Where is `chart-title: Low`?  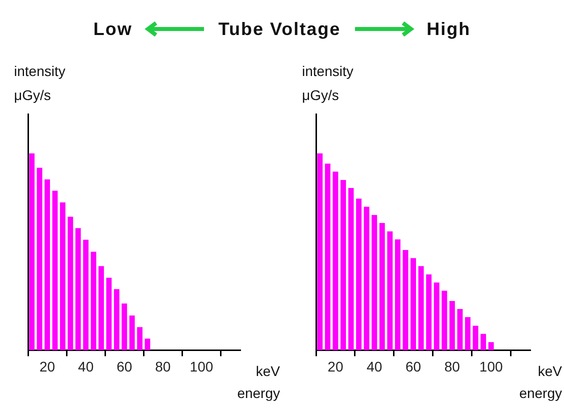 chart-title: Low is located at coordinates (112, 29).